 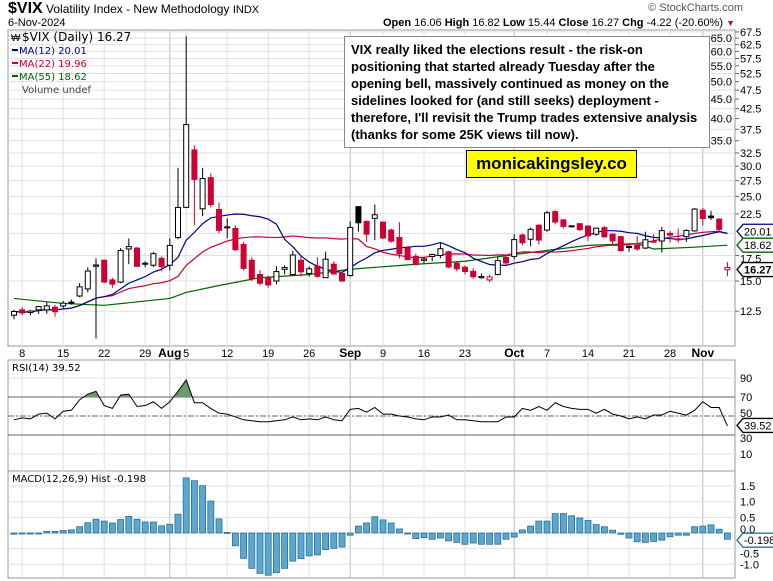 What do you see at coordinates (695, 8) in the screenshot?
I see `copyright: © StockCharts.com` at bounding box center [695, 8].